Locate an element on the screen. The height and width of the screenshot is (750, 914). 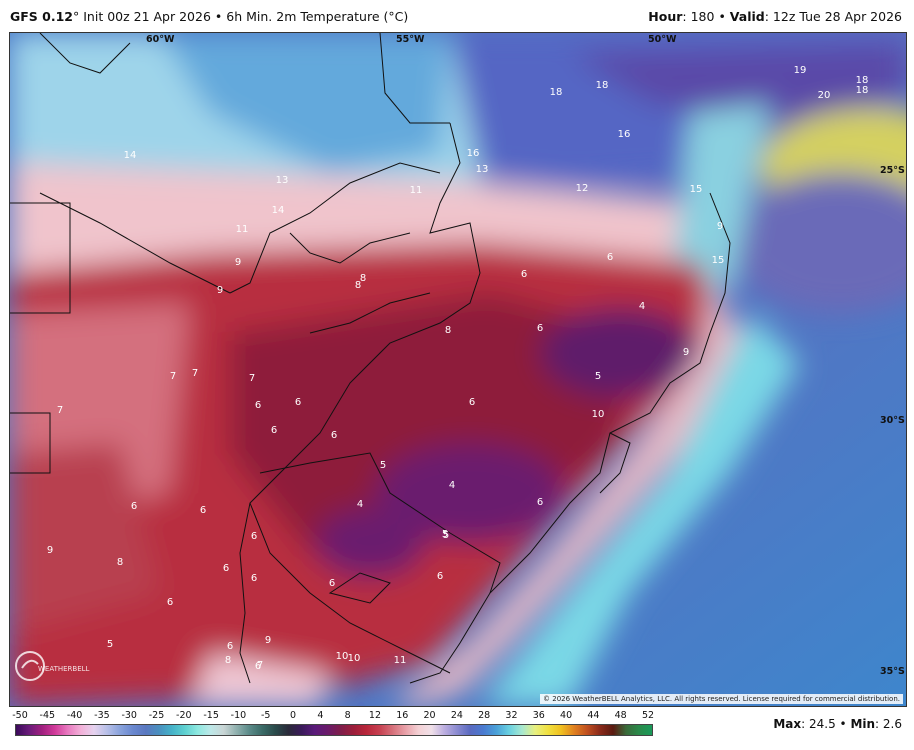
colorbar-tick: -15 is located at coordinates (211, 715).